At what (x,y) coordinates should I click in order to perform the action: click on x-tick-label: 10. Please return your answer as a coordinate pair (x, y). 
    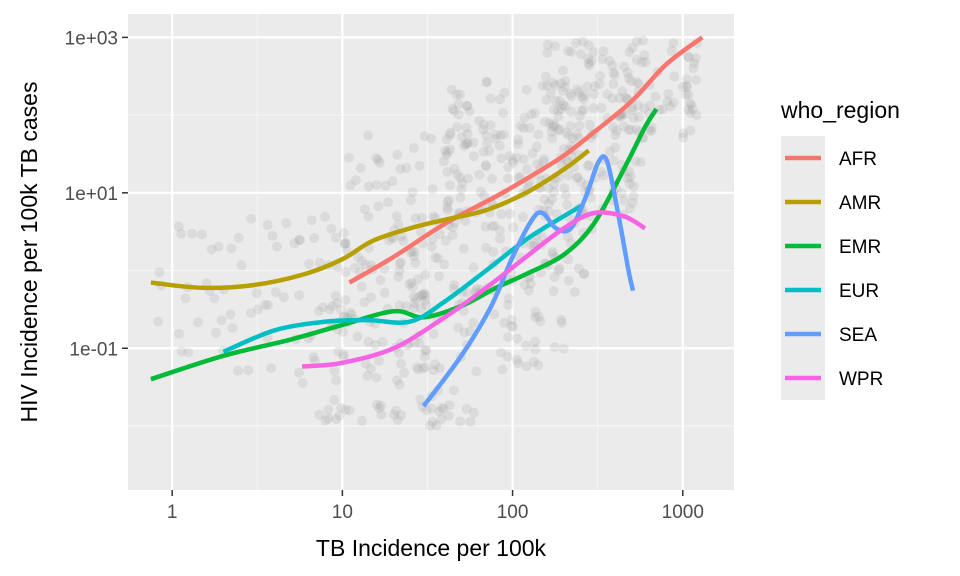
    Looking at the image, I should click on (342, 512).